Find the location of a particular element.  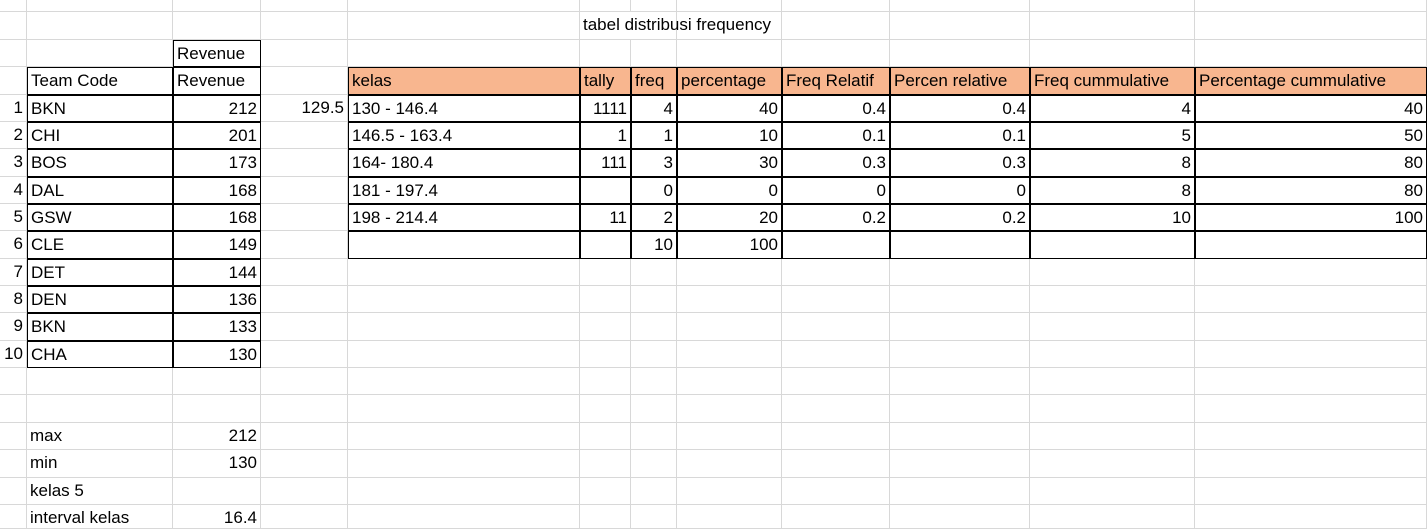

stat-value-cell: 212 is located at coordinates (217, 436).